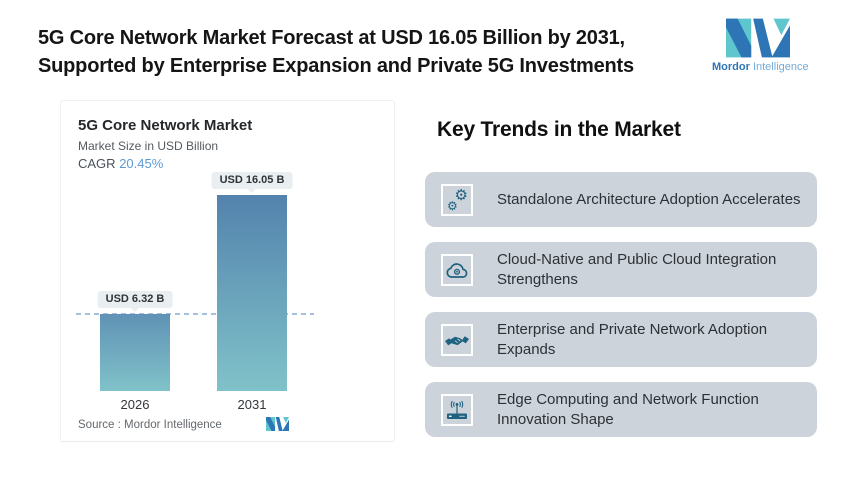 Image resolution: width=860 pixels, height=480 pixels. I want to click on value-label-2031: USD 16.05 B, so click(252, 182).